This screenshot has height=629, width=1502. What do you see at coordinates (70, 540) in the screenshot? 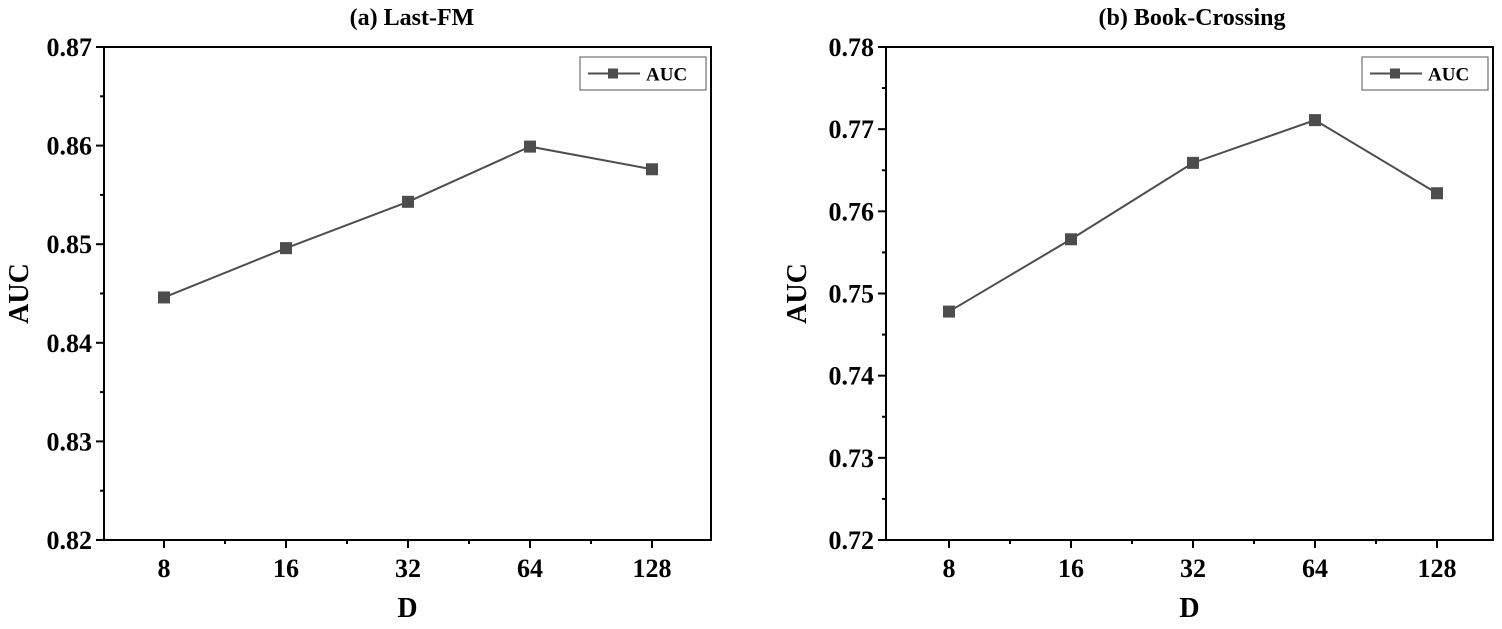
I see `y-tick-label: 0.82` at bounding box center [70, 540].